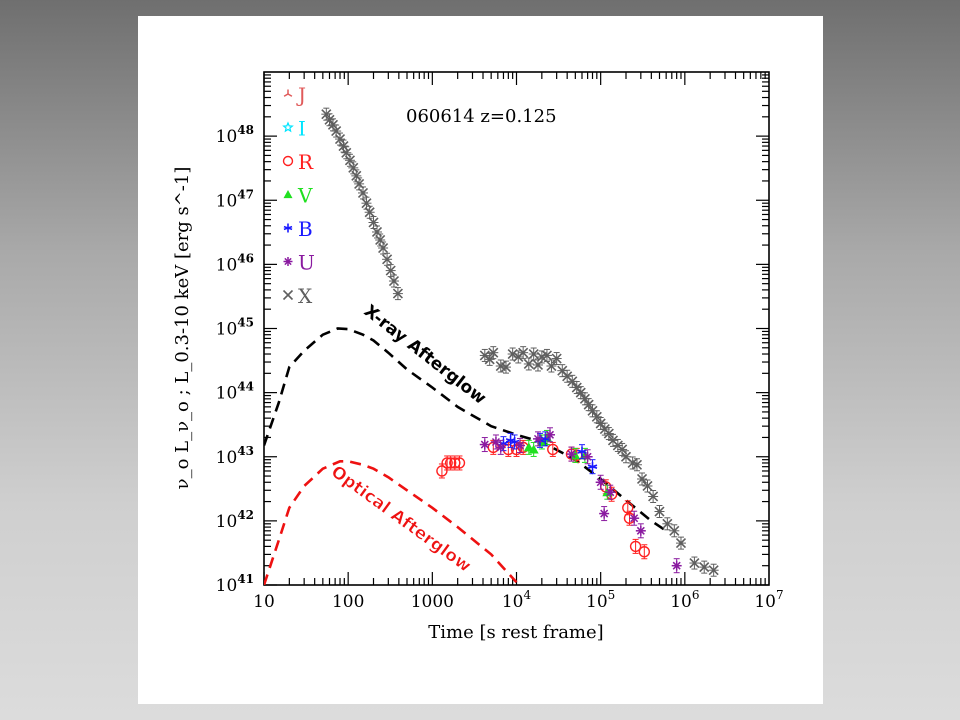 Image resolution: width=960 pixels, height=720 pixels. What do you see at coordinates (575, 455) in the screenshot?
I see `data-point-V` at bounding box center [575, 455].